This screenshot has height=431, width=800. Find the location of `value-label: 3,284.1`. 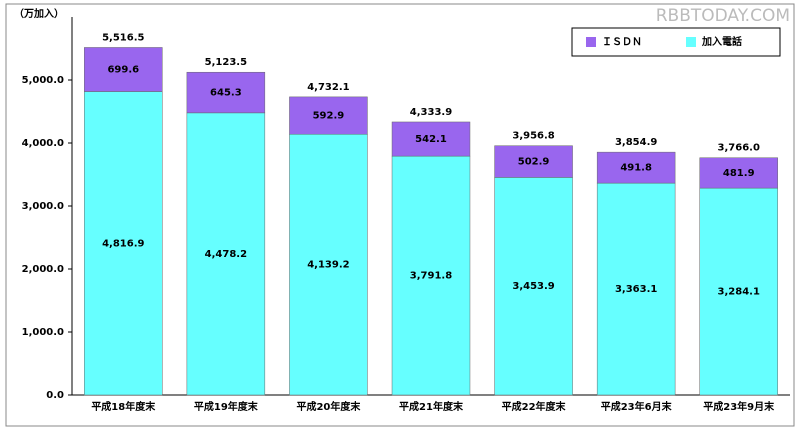

value-label: 3,284.1 is located at coordinates (739, 292).